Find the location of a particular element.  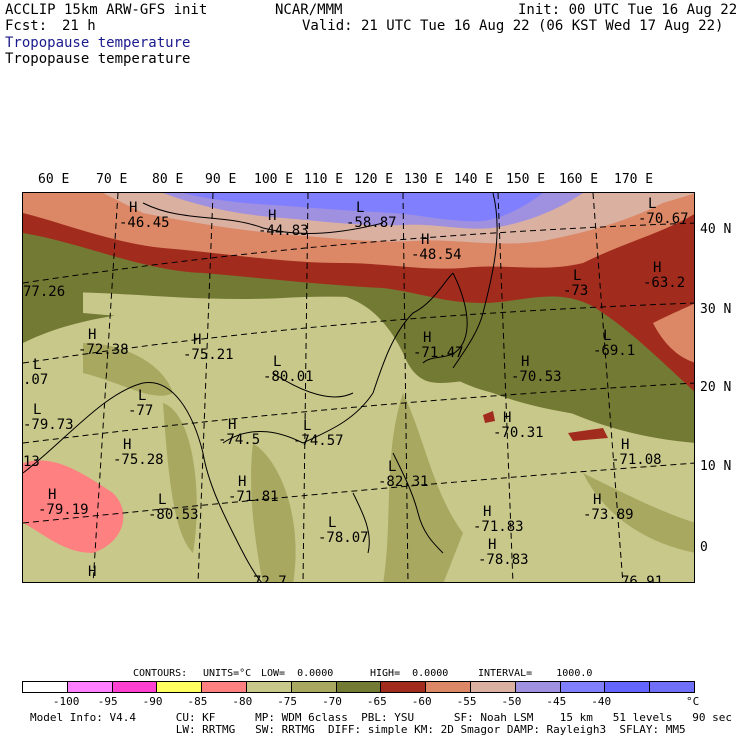

extremum-value: -44.83 is located at coordinates (283, 231).